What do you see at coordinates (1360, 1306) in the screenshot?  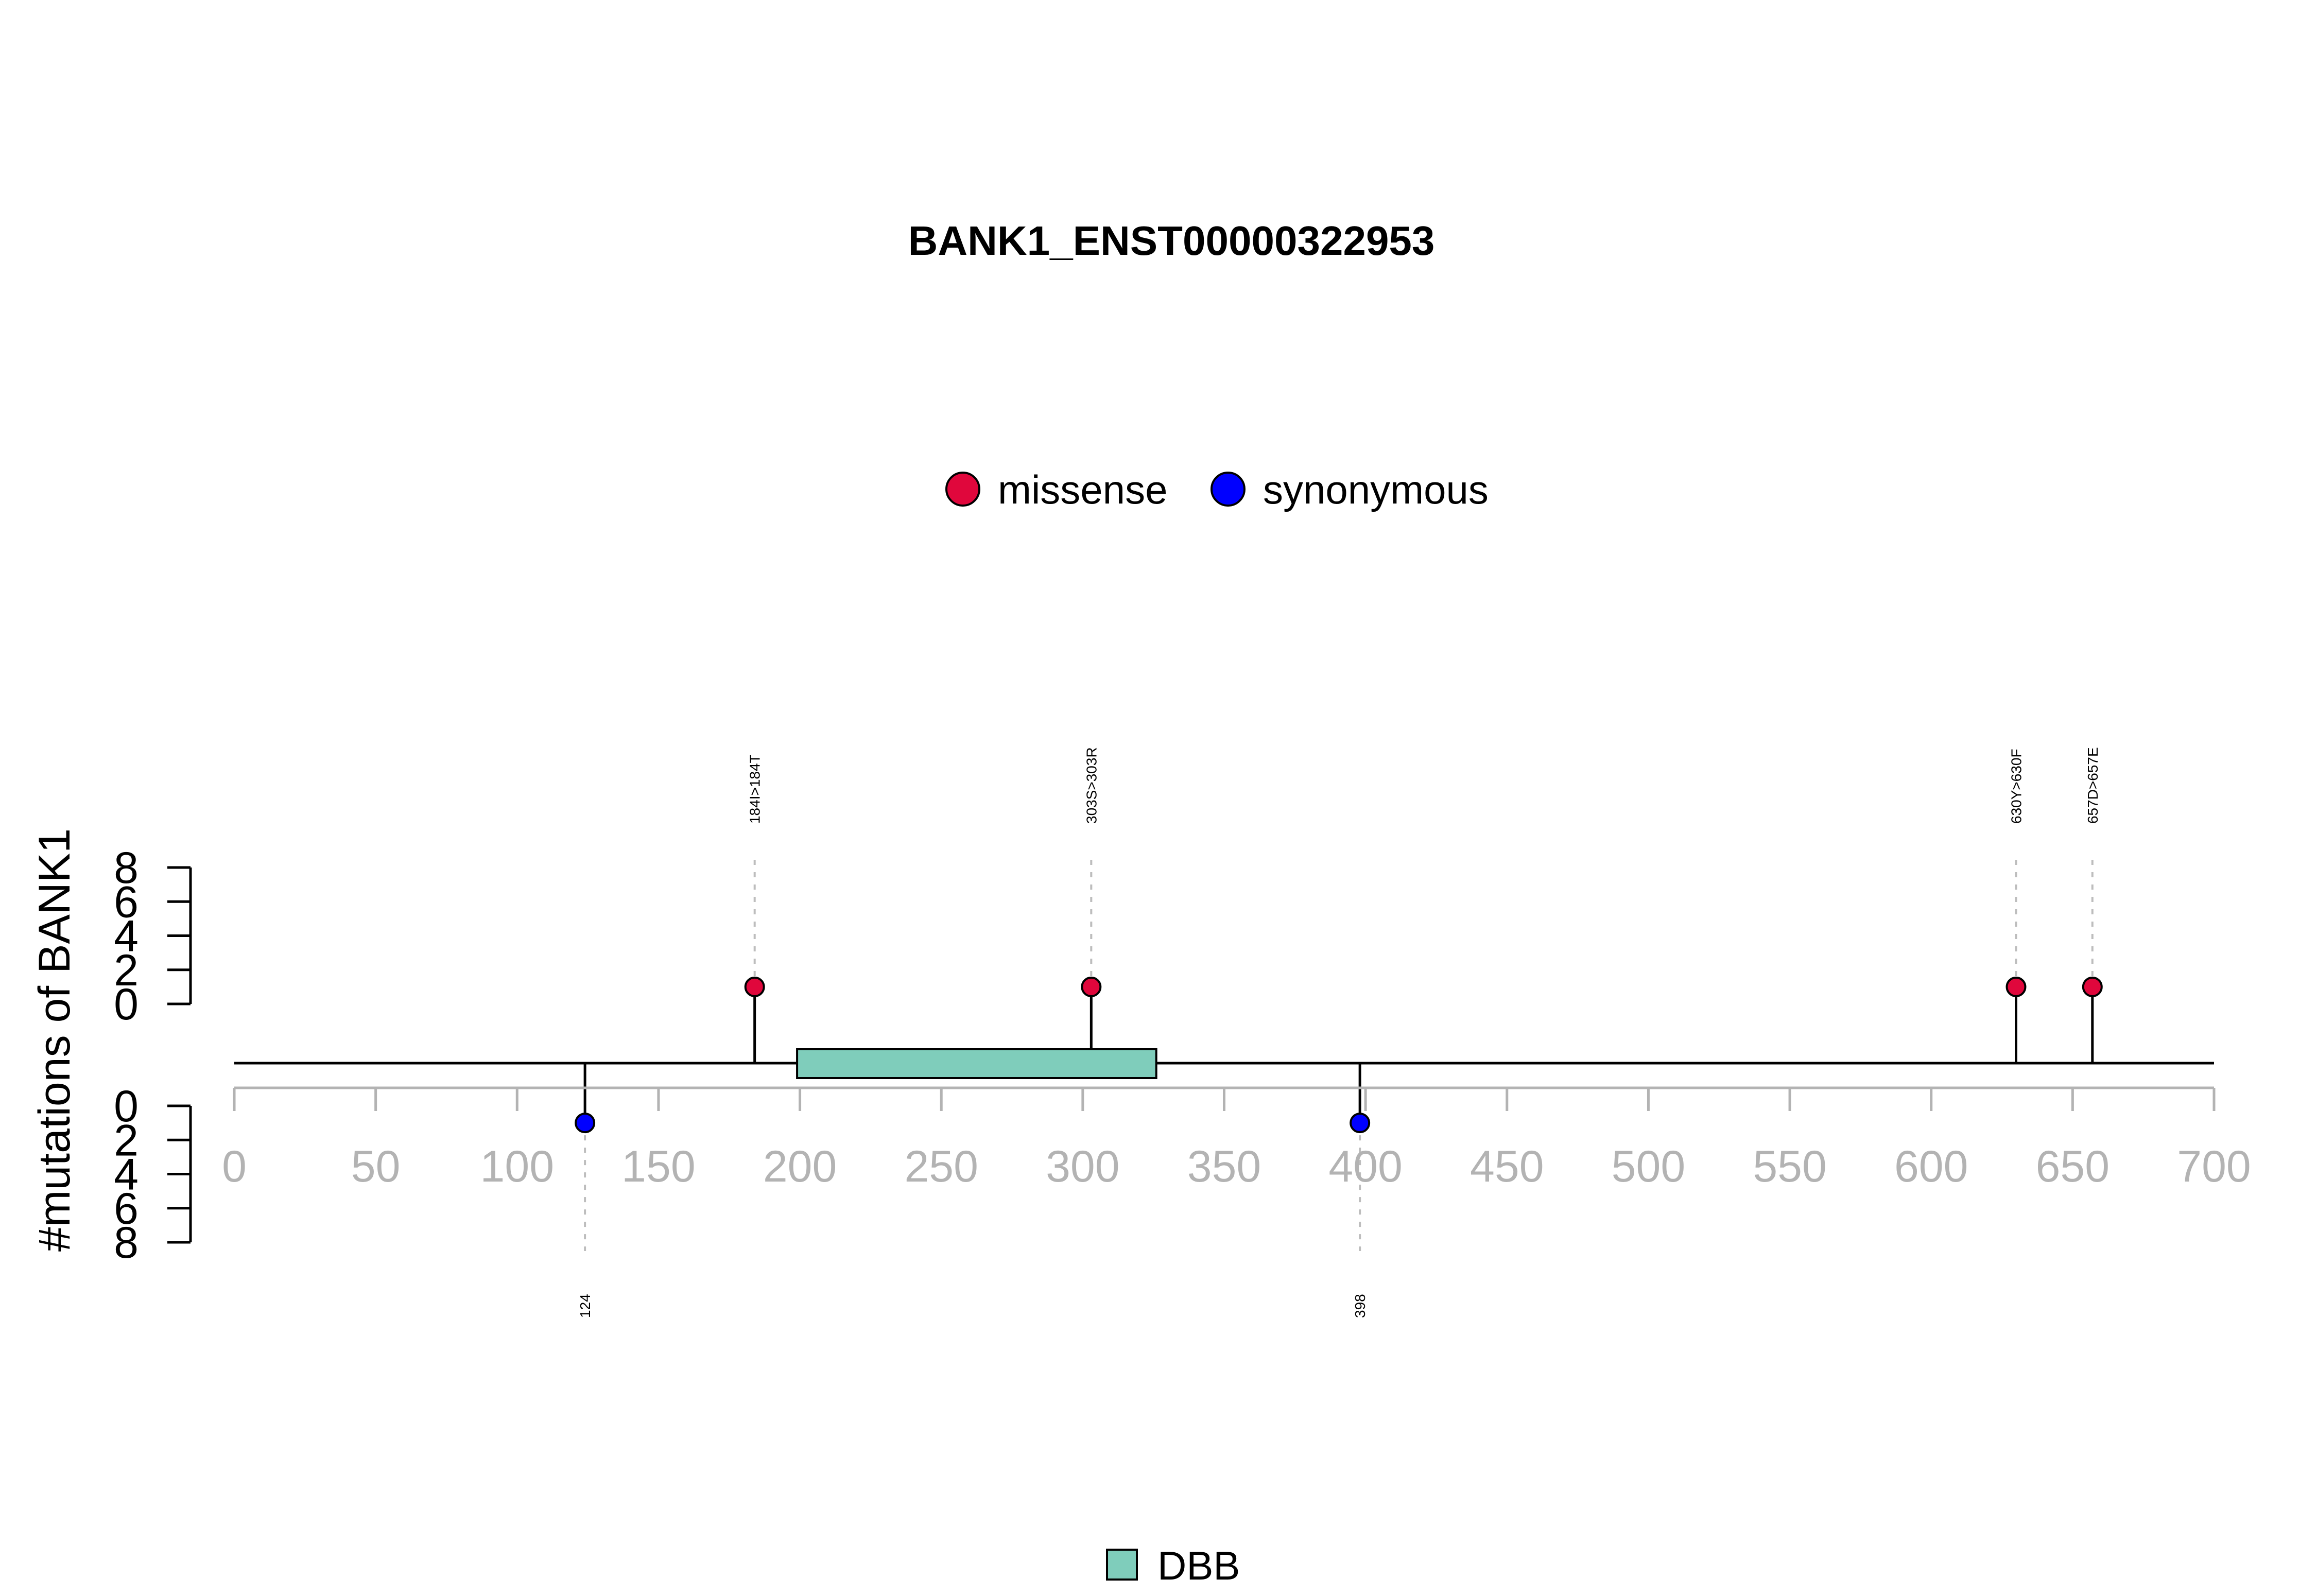 I see `mutation-label-bottom-1: 398` at bounding box center [1360, 1306].